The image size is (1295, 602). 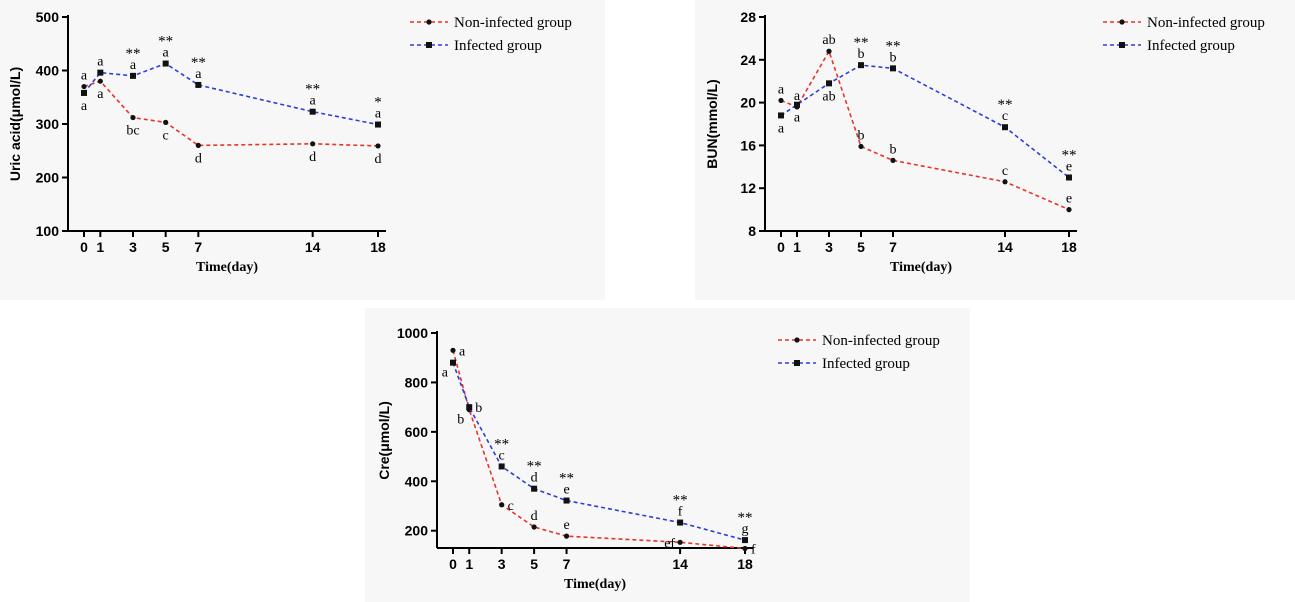 What do you see at coordinates (417, 531) in the screenshot?
I see `y-tick-label: 200` at bounding box center [417, 531].